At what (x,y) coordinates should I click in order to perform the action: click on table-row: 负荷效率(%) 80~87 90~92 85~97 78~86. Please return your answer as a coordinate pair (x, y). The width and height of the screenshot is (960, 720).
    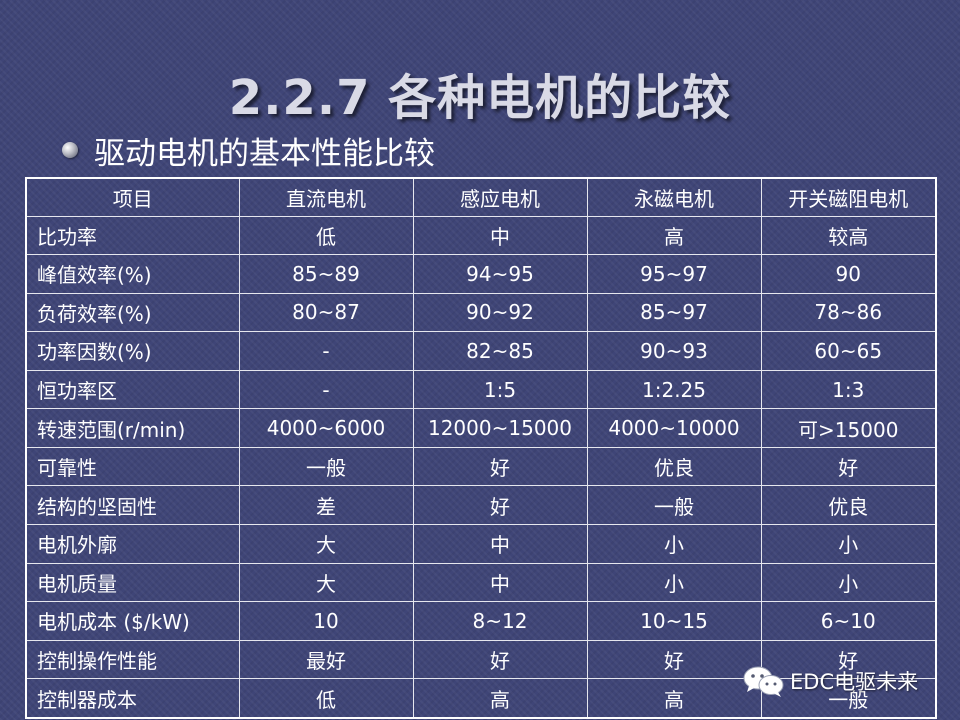
    Looking at the image, I should click on (481, 312).